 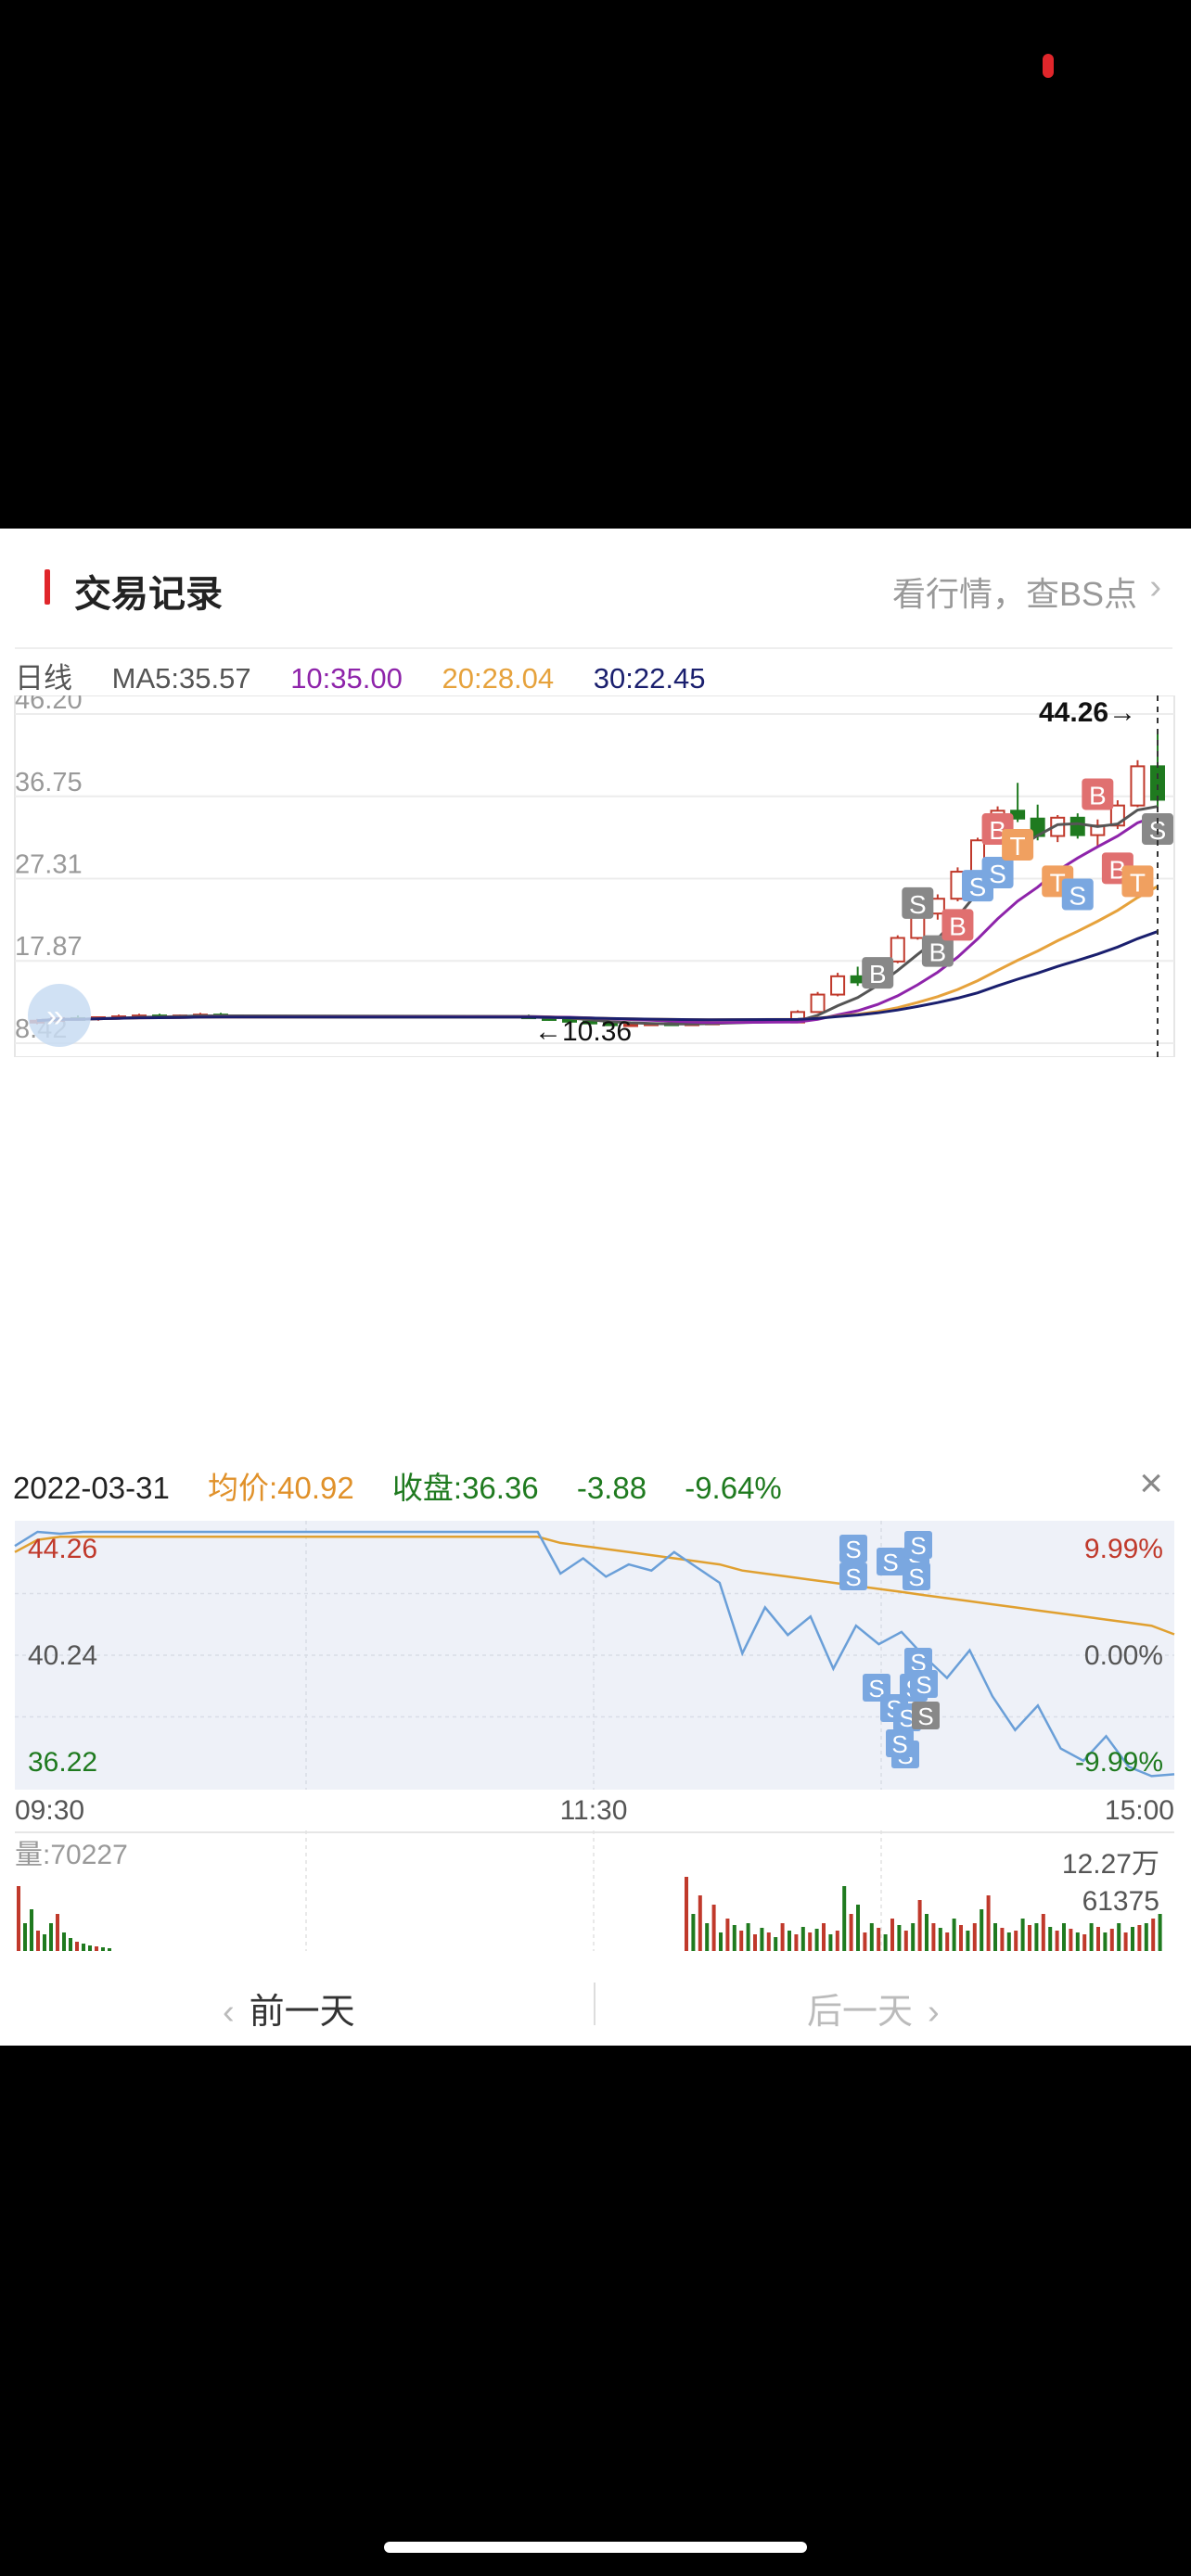 What do you see at coordinates (49, 705) in the screenshot?
I see `kline-y-tick: 46.20` at bounding box center [49, 705].